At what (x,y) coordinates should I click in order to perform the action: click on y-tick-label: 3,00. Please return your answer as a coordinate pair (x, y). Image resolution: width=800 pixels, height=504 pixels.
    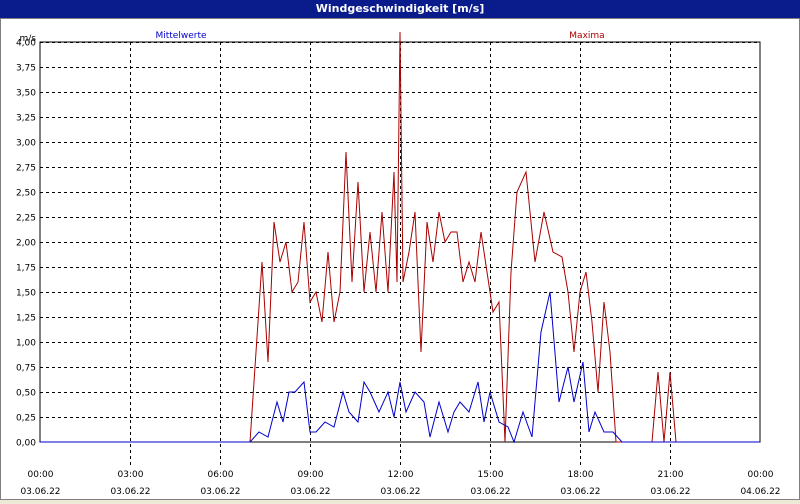
    Looking at the image, I should click on (26, 144).